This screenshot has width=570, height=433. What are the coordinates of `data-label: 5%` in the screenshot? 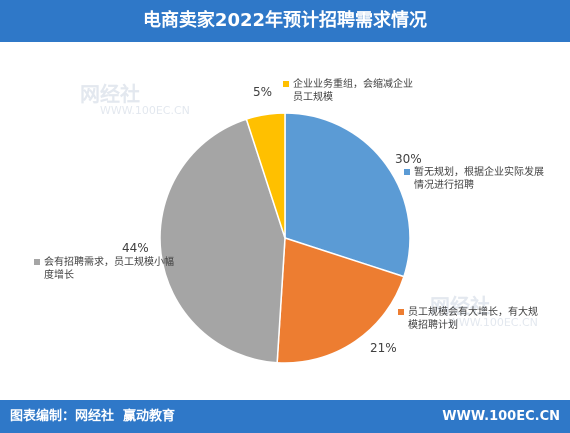 It's located at (263, 92).